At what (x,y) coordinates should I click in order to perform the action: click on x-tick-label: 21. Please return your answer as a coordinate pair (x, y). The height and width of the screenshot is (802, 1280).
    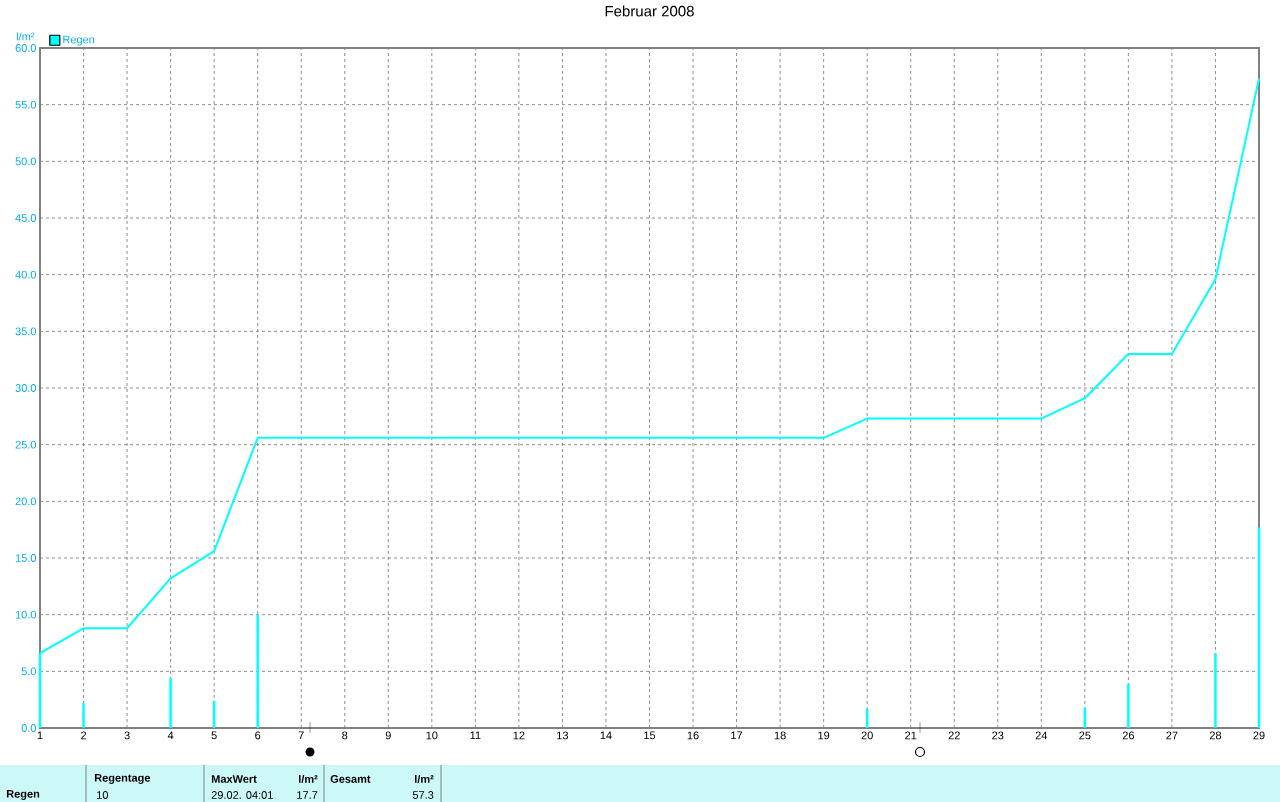
    Looking at the image, I should click on (911, 735).